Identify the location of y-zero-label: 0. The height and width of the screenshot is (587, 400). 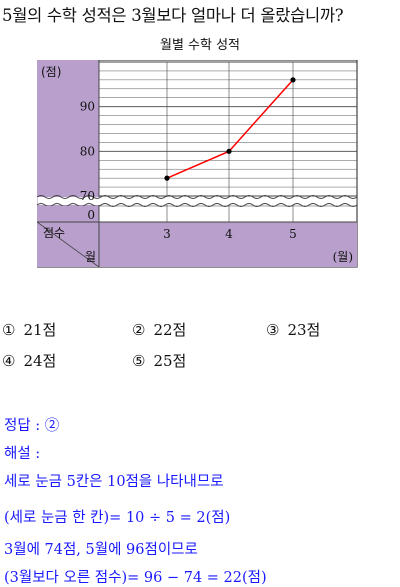
(91, 215).